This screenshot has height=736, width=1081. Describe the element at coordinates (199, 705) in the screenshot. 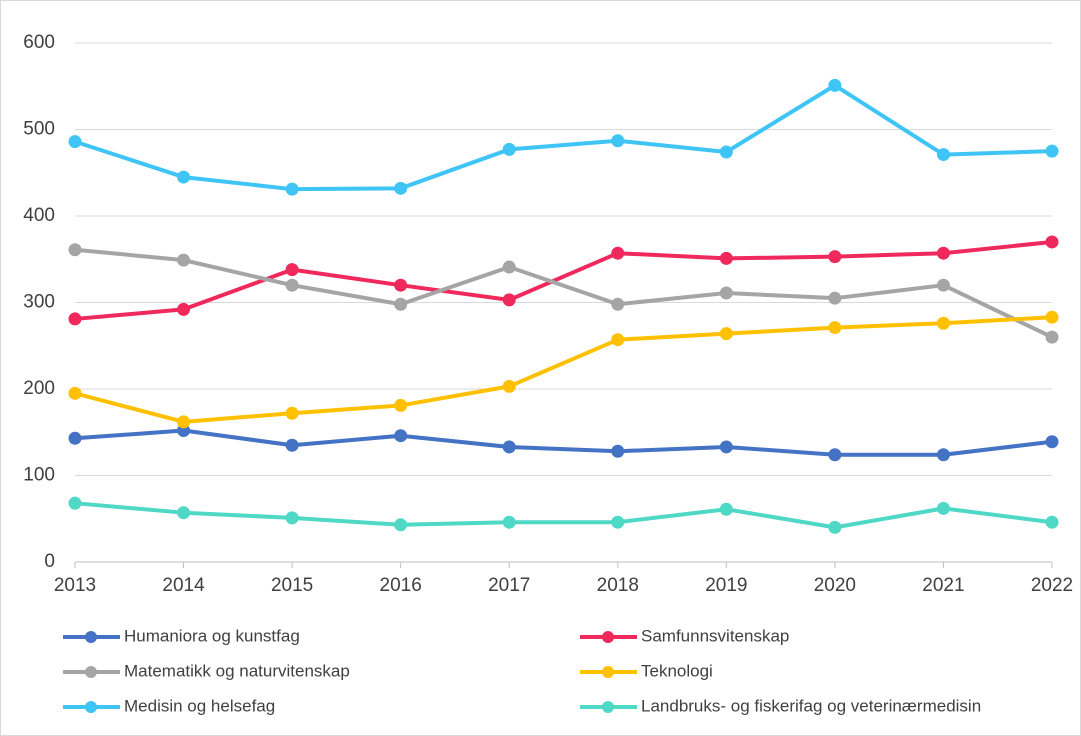

I see `legend-label: Medisin og helsefag` at that location.